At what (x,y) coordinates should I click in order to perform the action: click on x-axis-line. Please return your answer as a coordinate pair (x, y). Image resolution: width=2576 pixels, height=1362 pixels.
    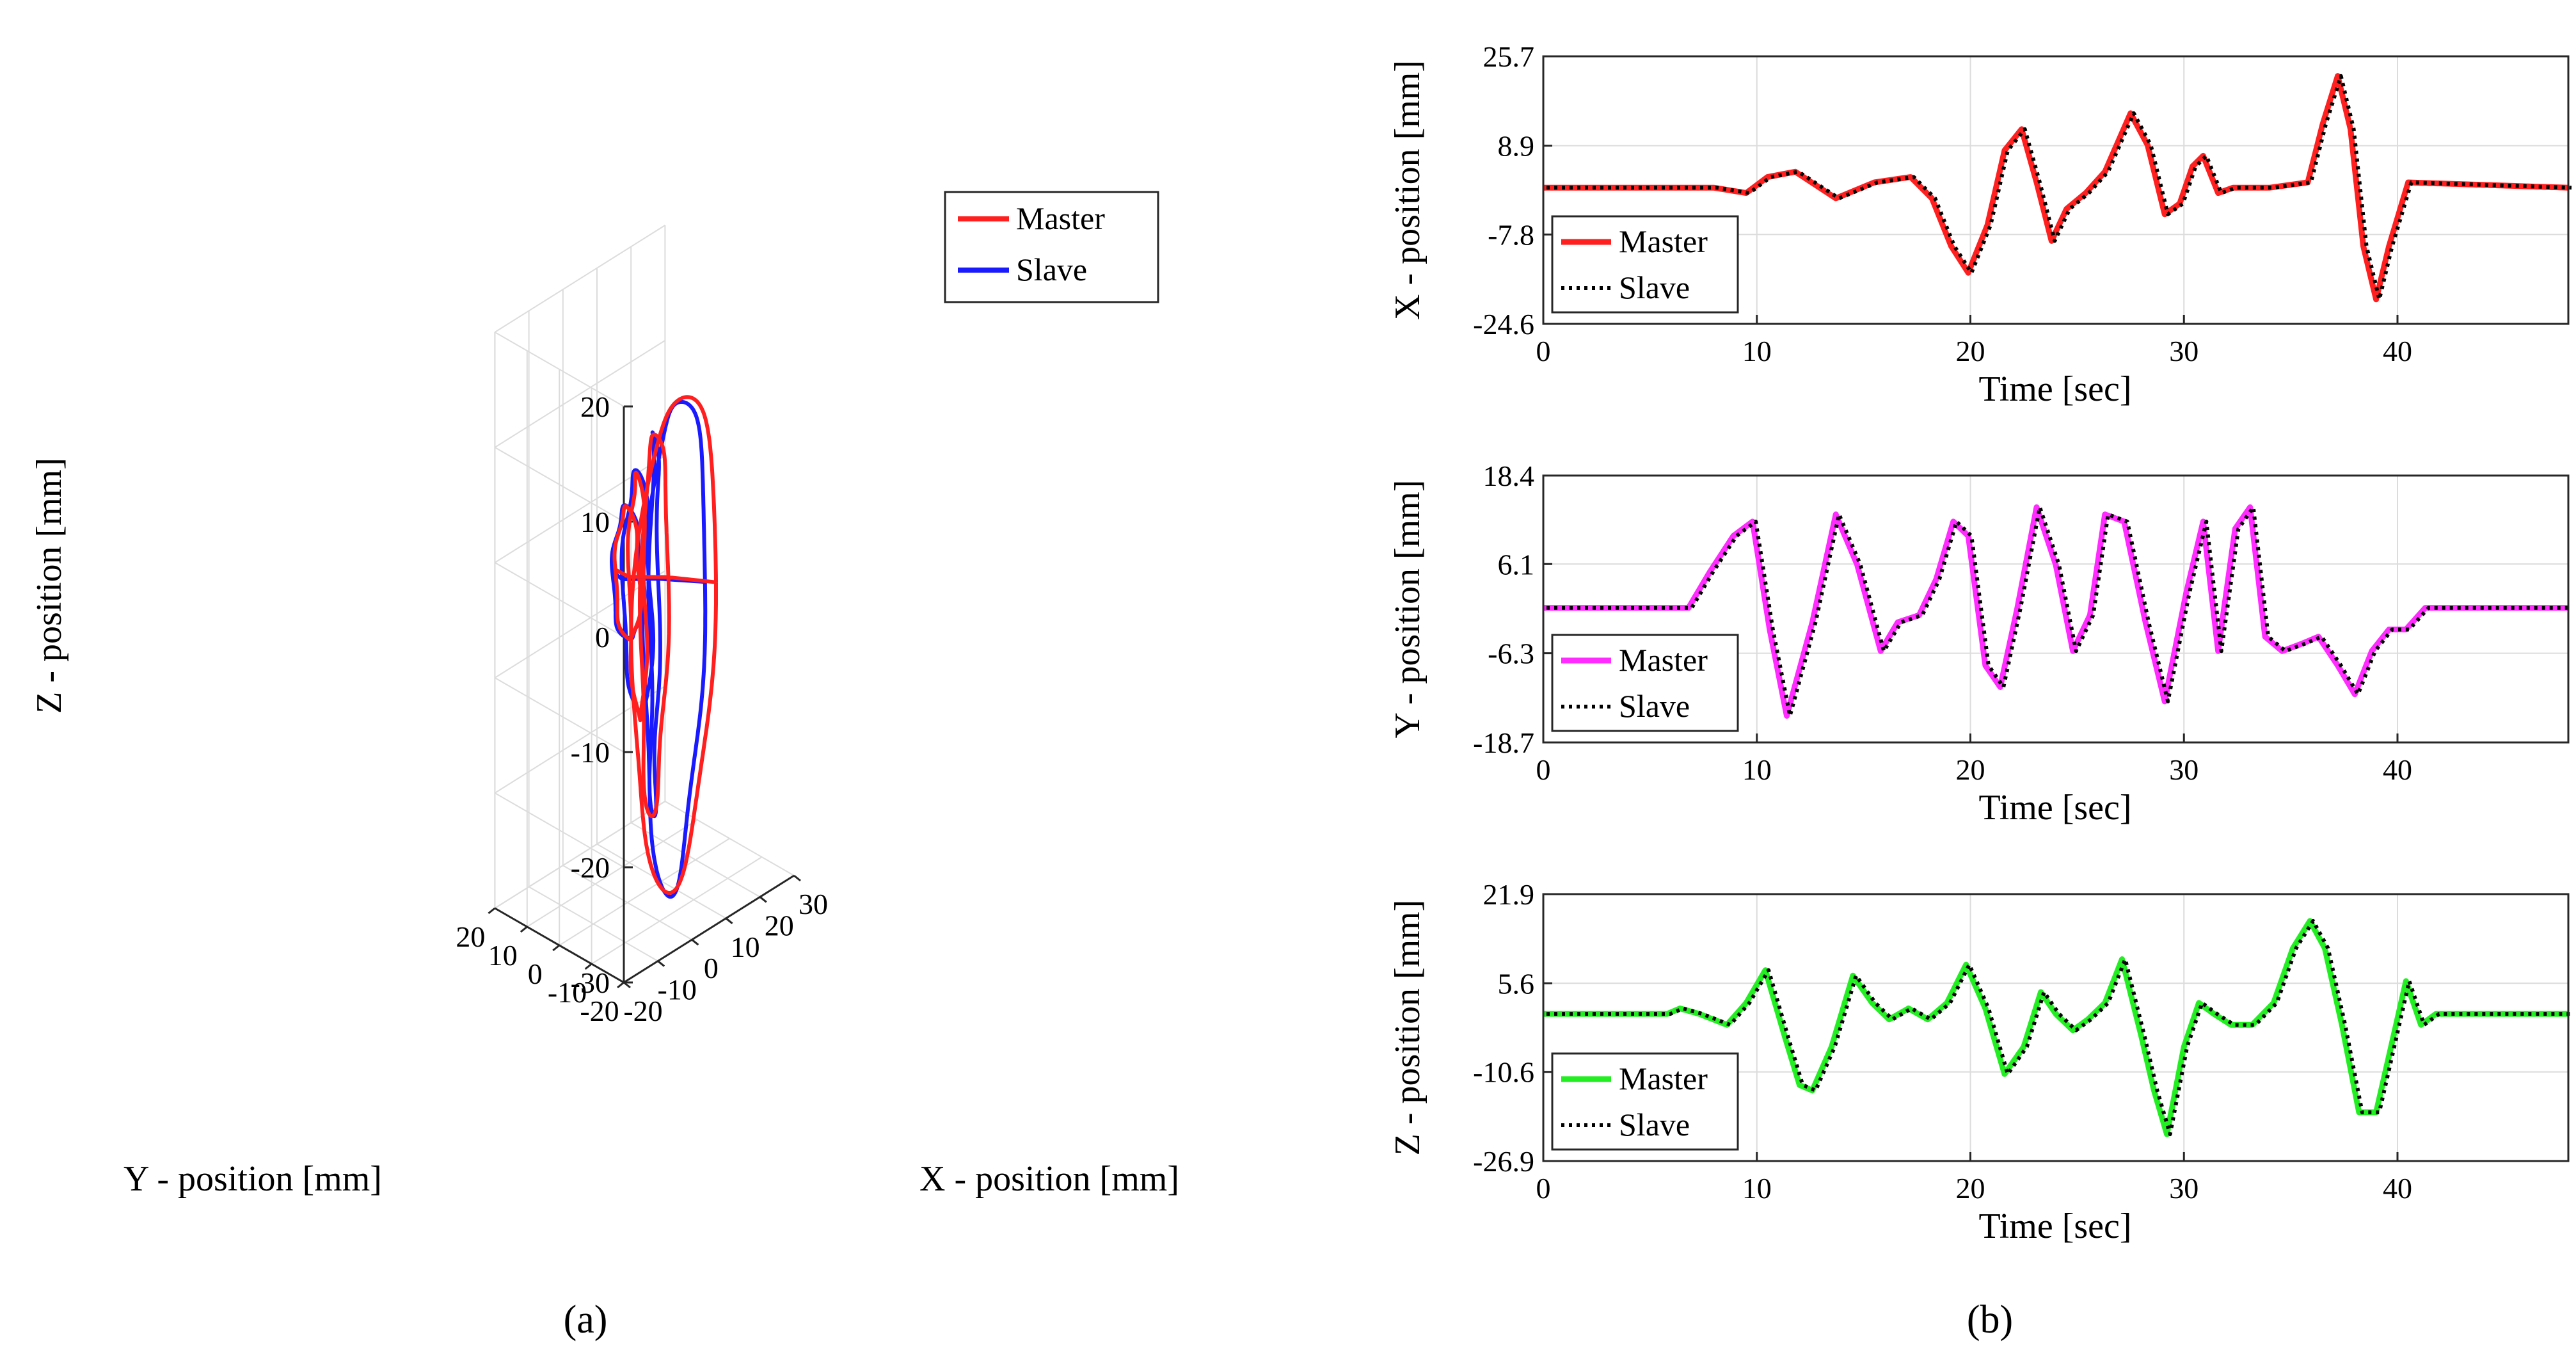
    Looking at the image, I should click on (709, 929).